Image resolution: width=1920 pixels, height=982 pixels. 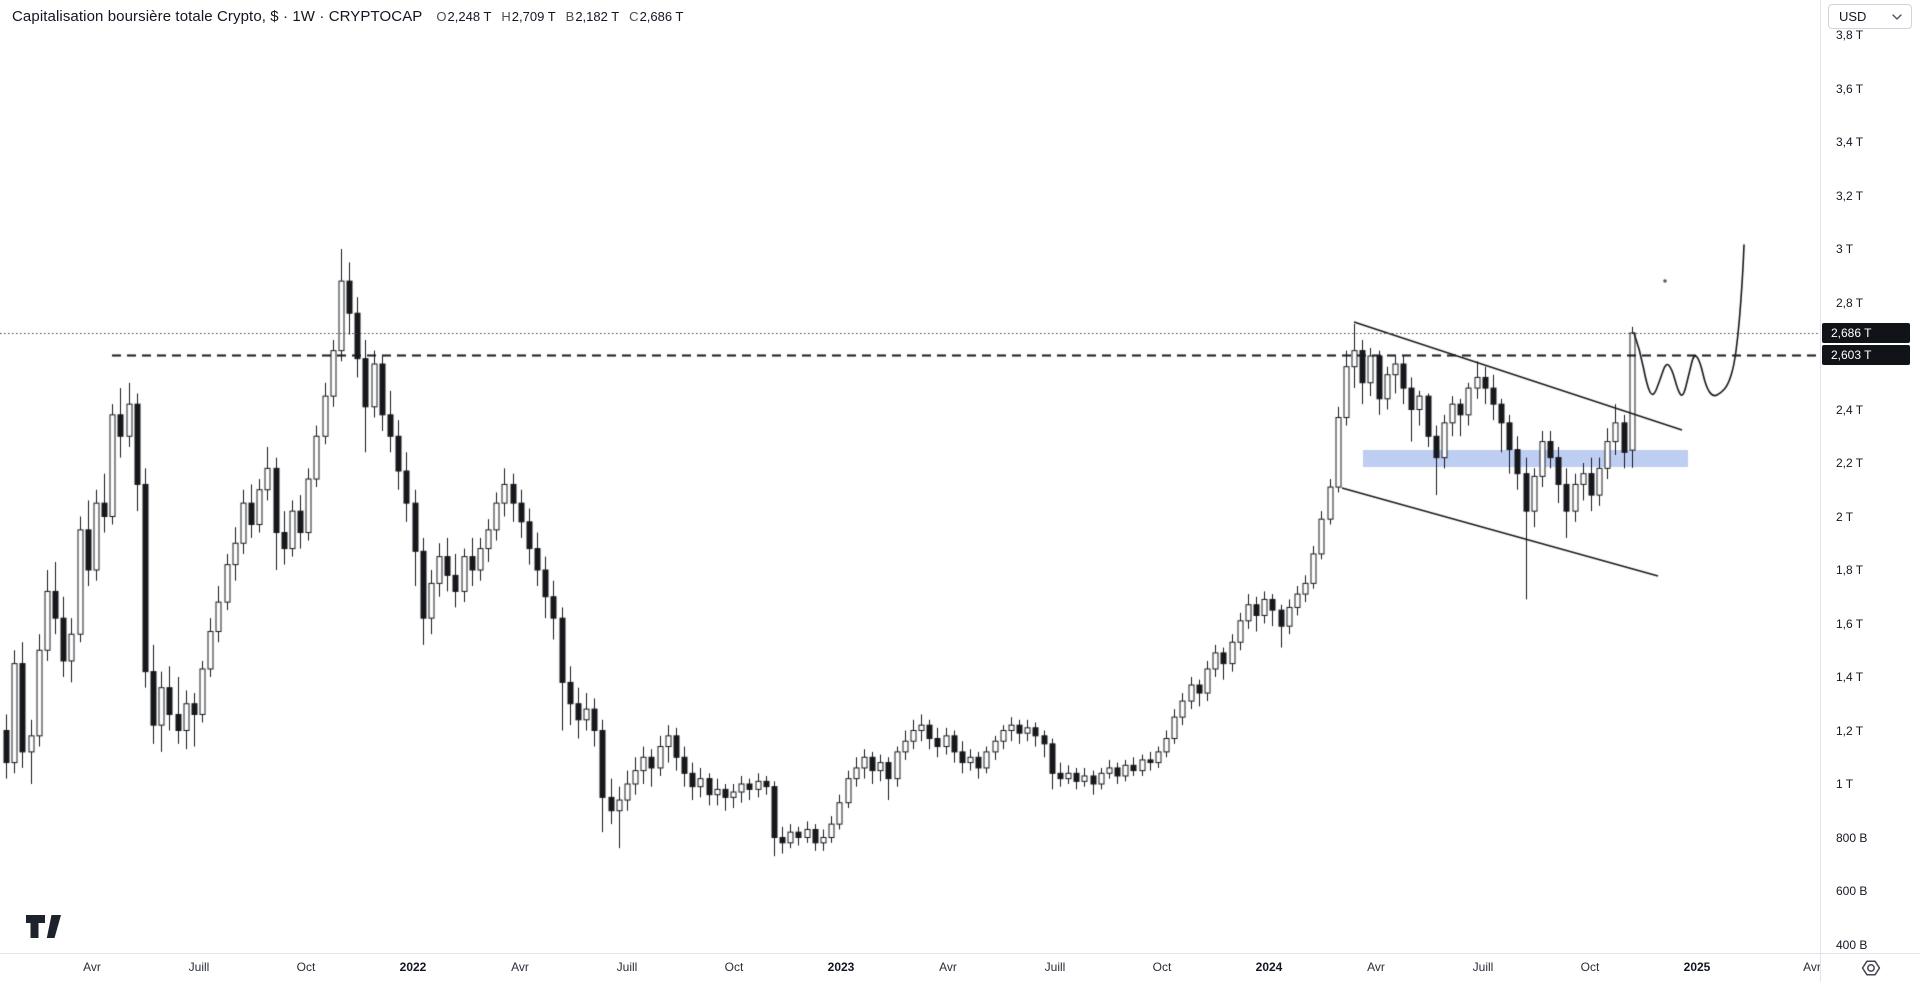 I want to click on price-tick-label: 600 B, so click(x=1852, y=891).